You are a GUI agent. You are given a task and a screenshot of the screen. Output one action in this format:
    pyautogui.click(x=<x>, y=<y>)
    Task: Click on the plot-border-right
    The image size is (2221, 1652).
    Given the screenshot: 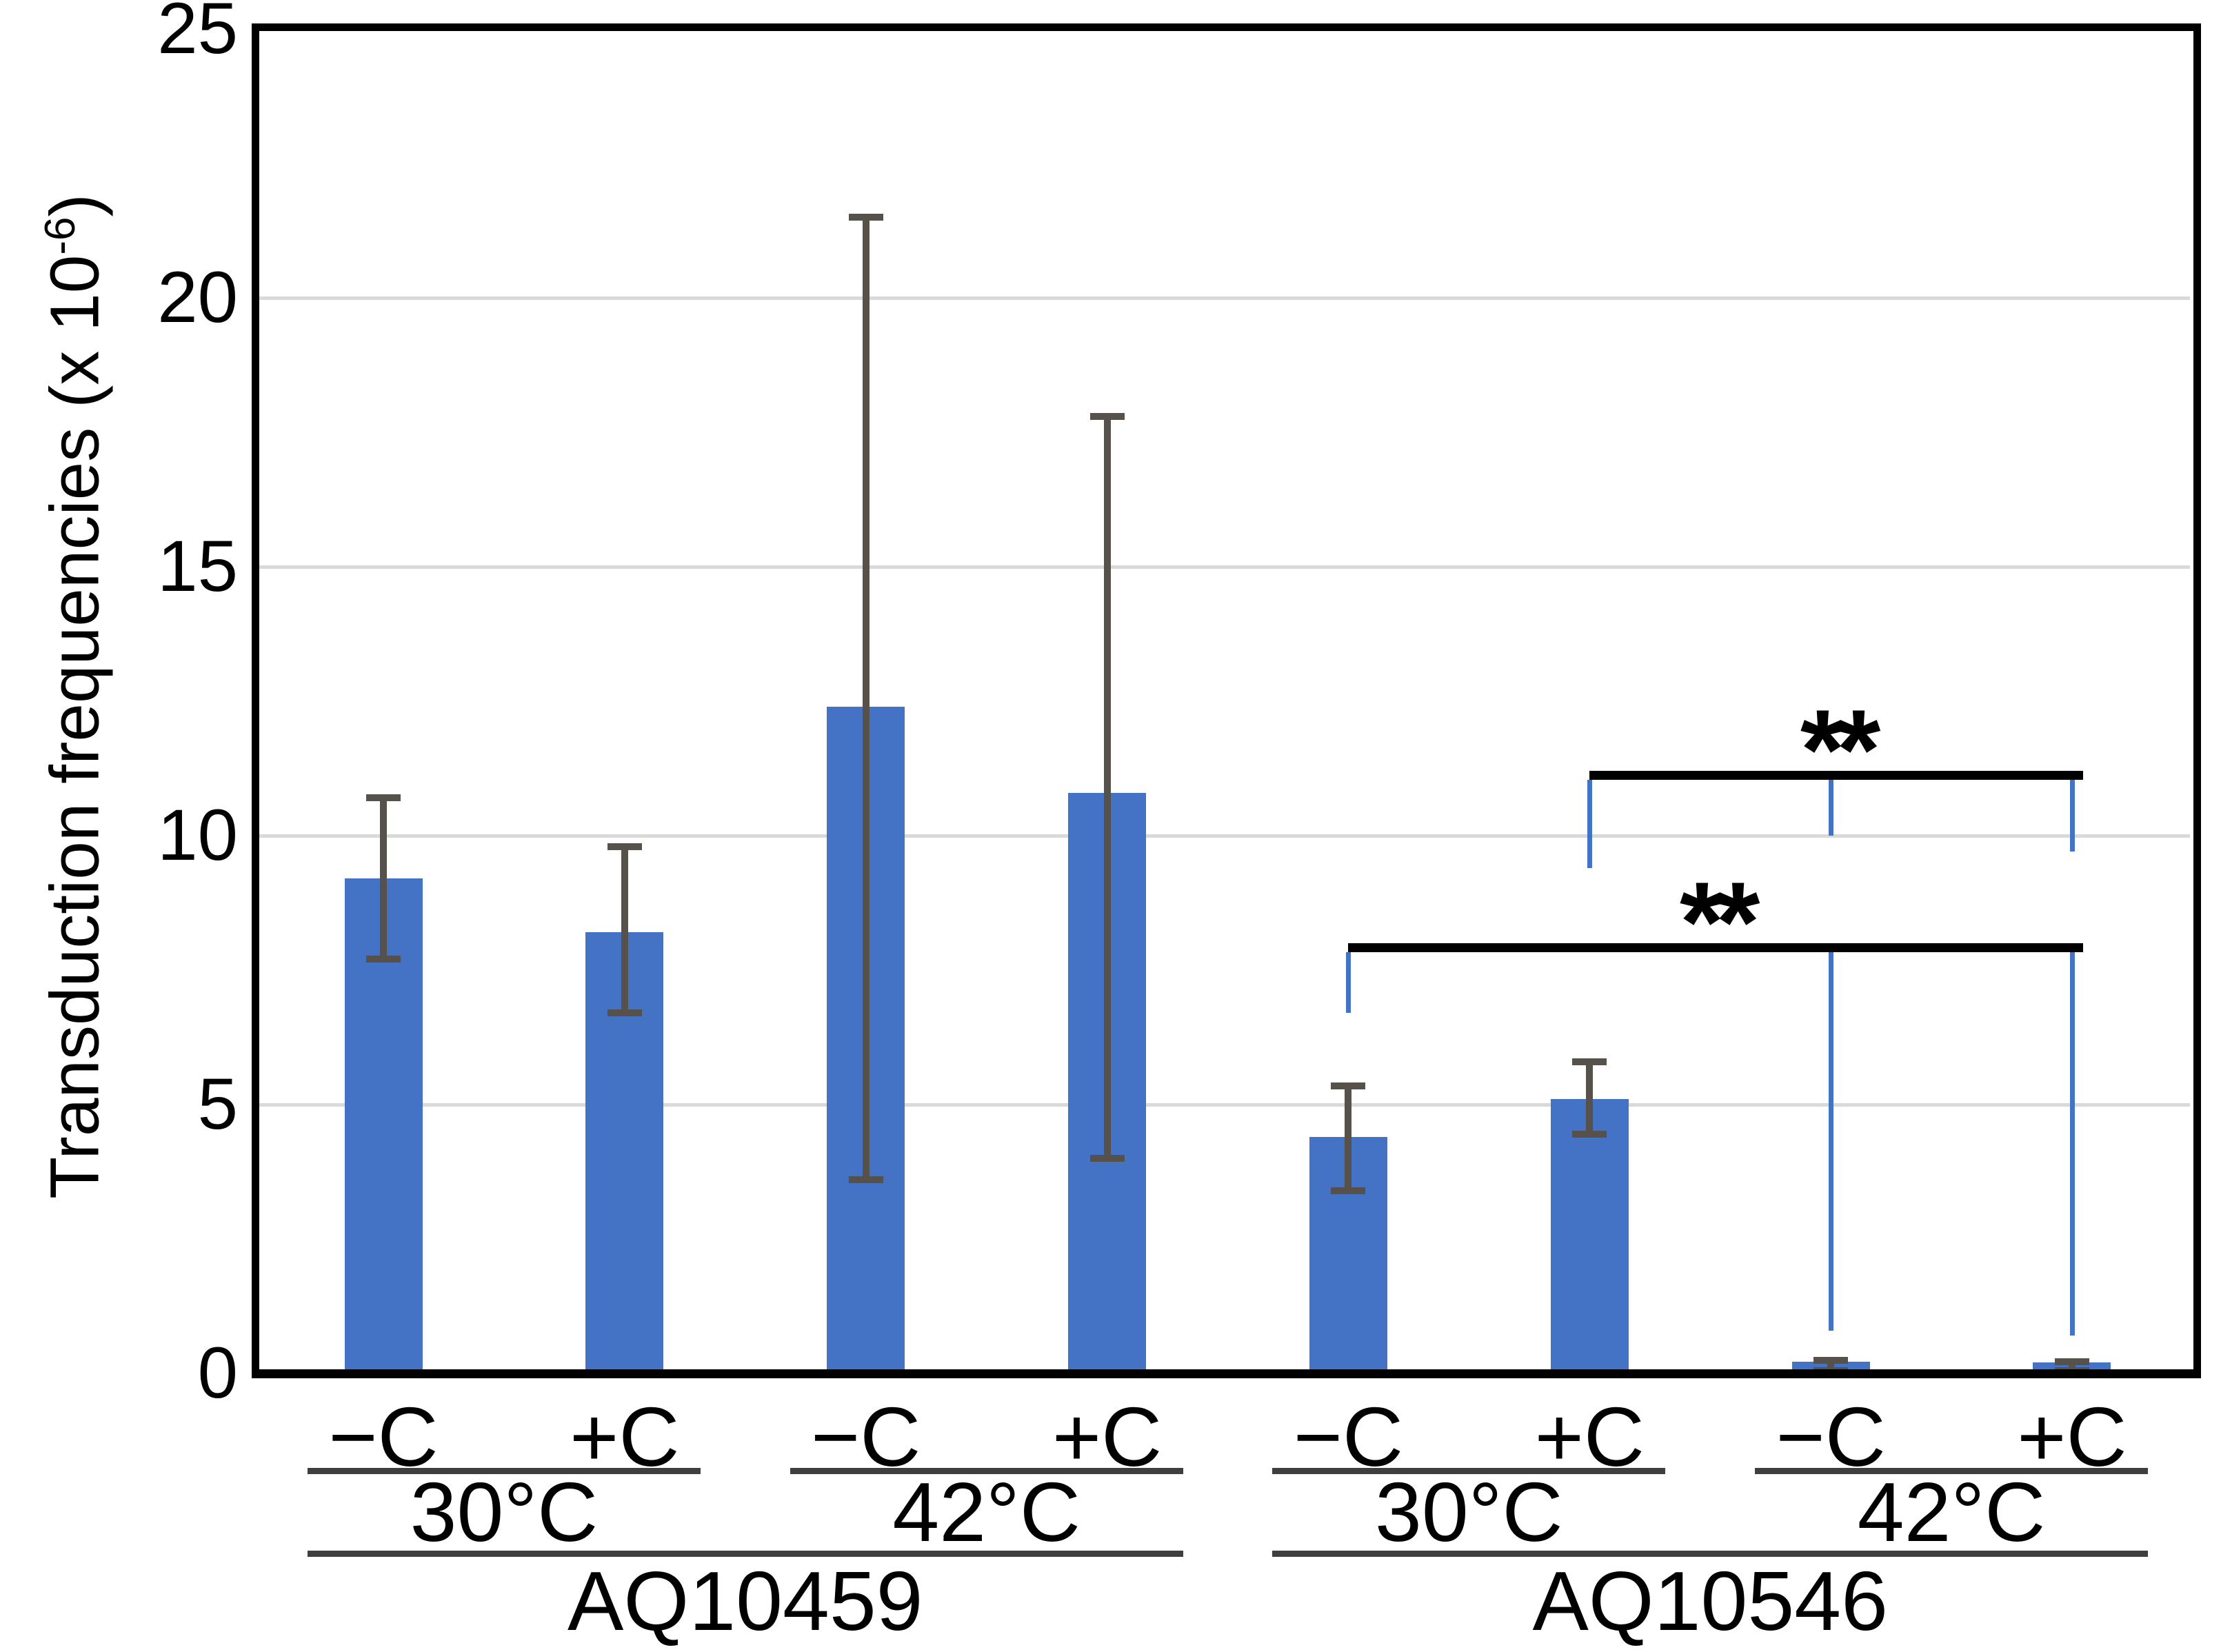 What is the action you would take?
    pyautogui.click(x=2197, y=700)
    